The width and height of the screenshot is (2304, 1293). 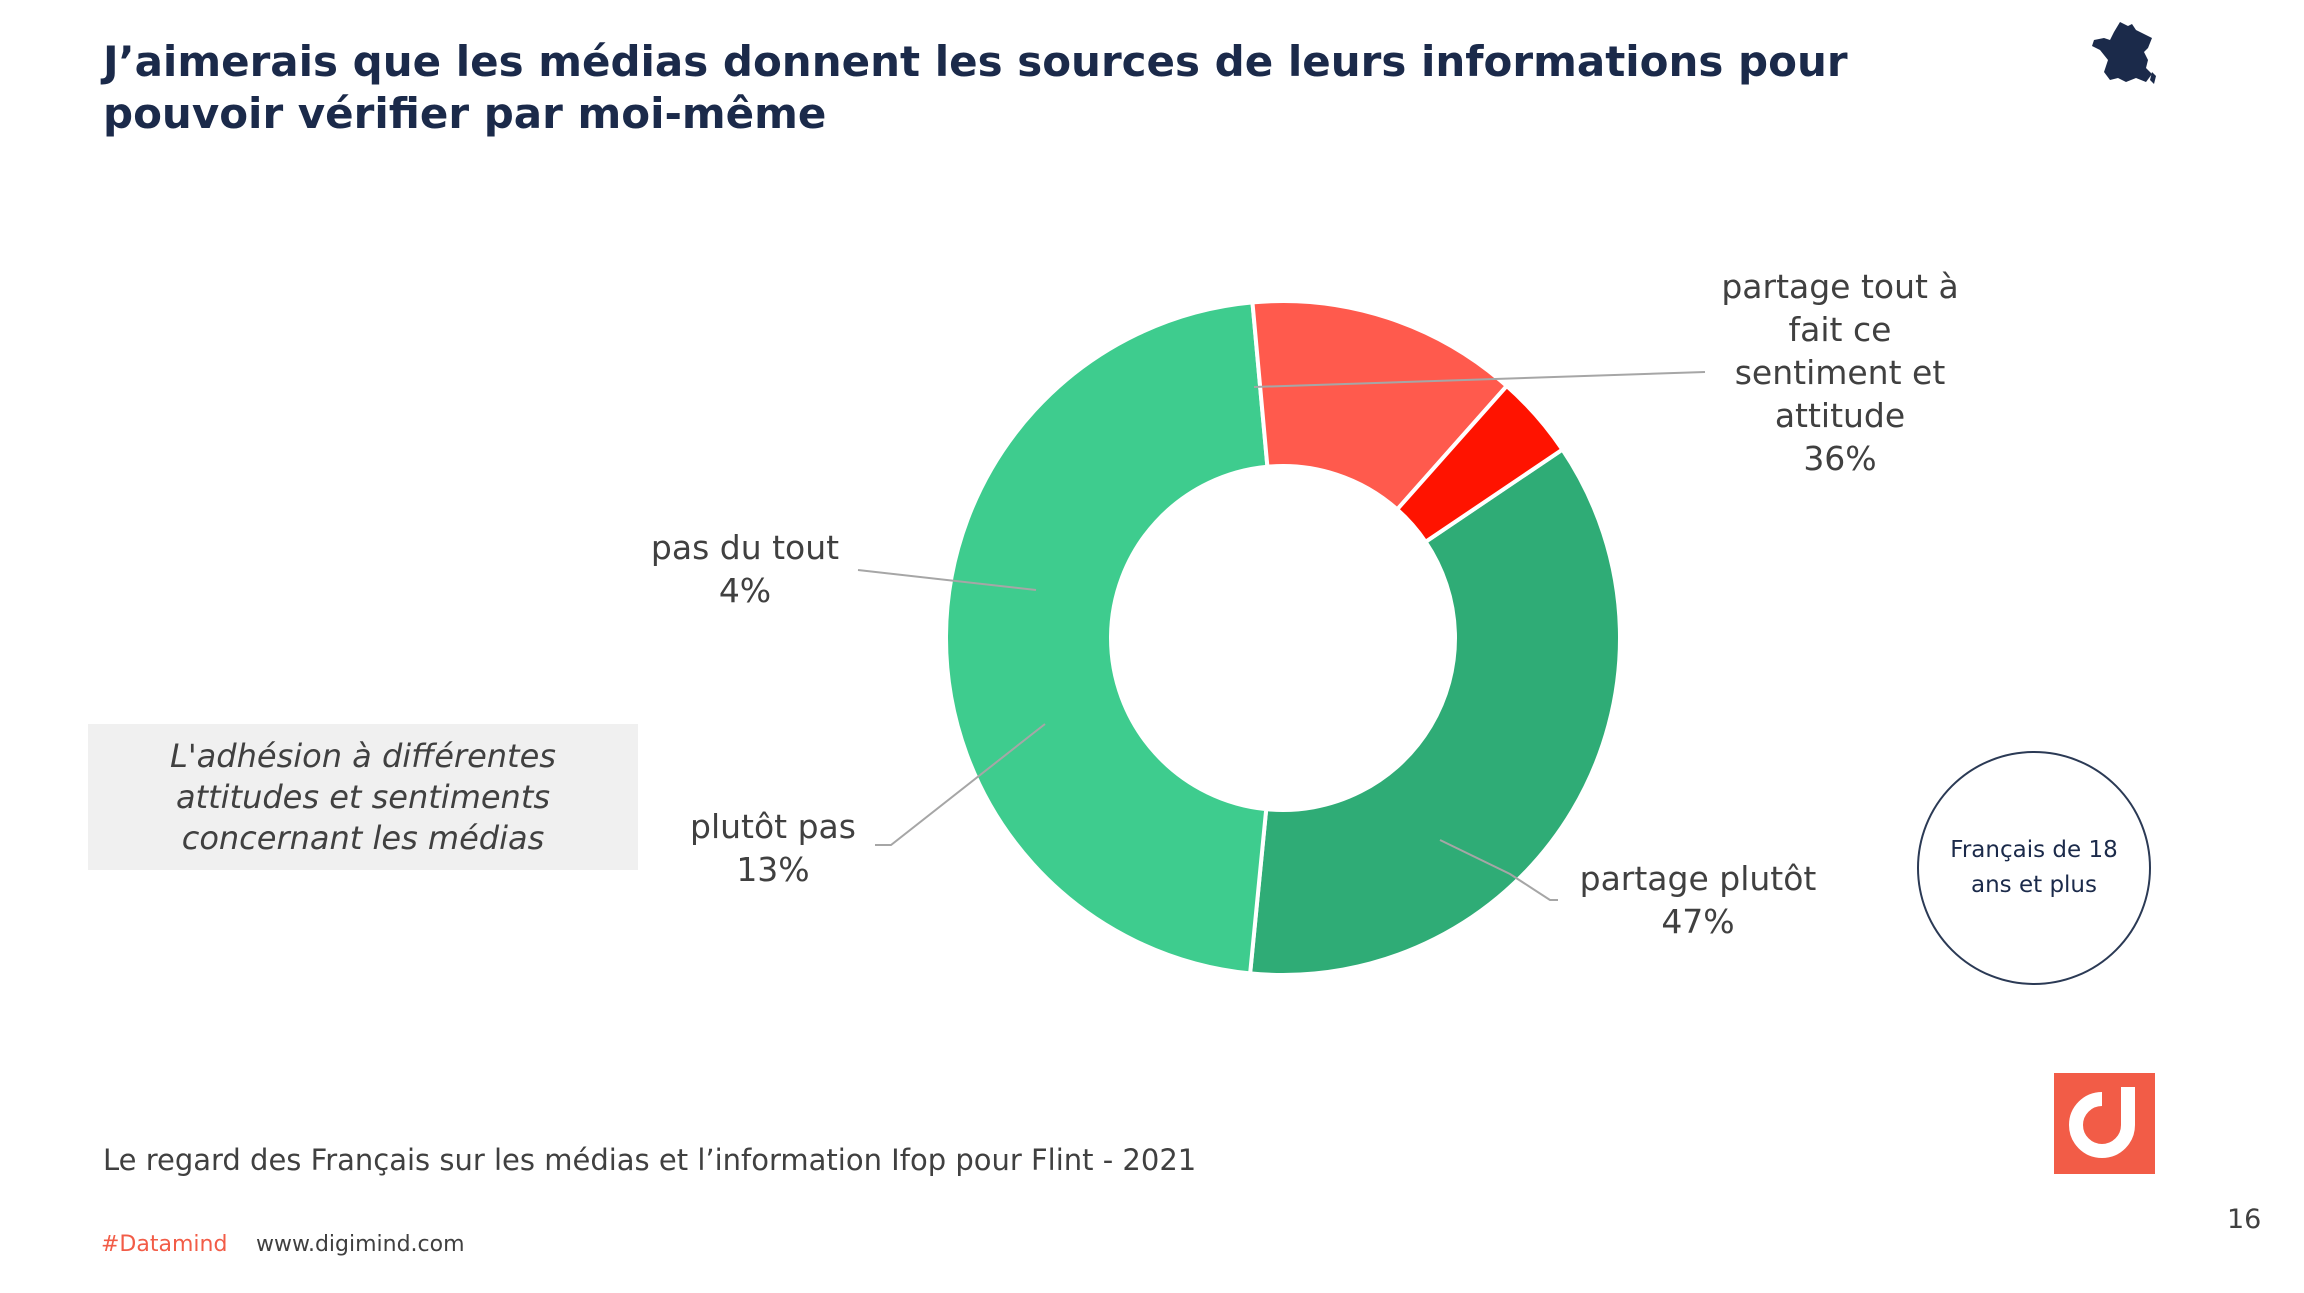 I want to click on slice-value-label: 13%, so click(x=772, y=869).